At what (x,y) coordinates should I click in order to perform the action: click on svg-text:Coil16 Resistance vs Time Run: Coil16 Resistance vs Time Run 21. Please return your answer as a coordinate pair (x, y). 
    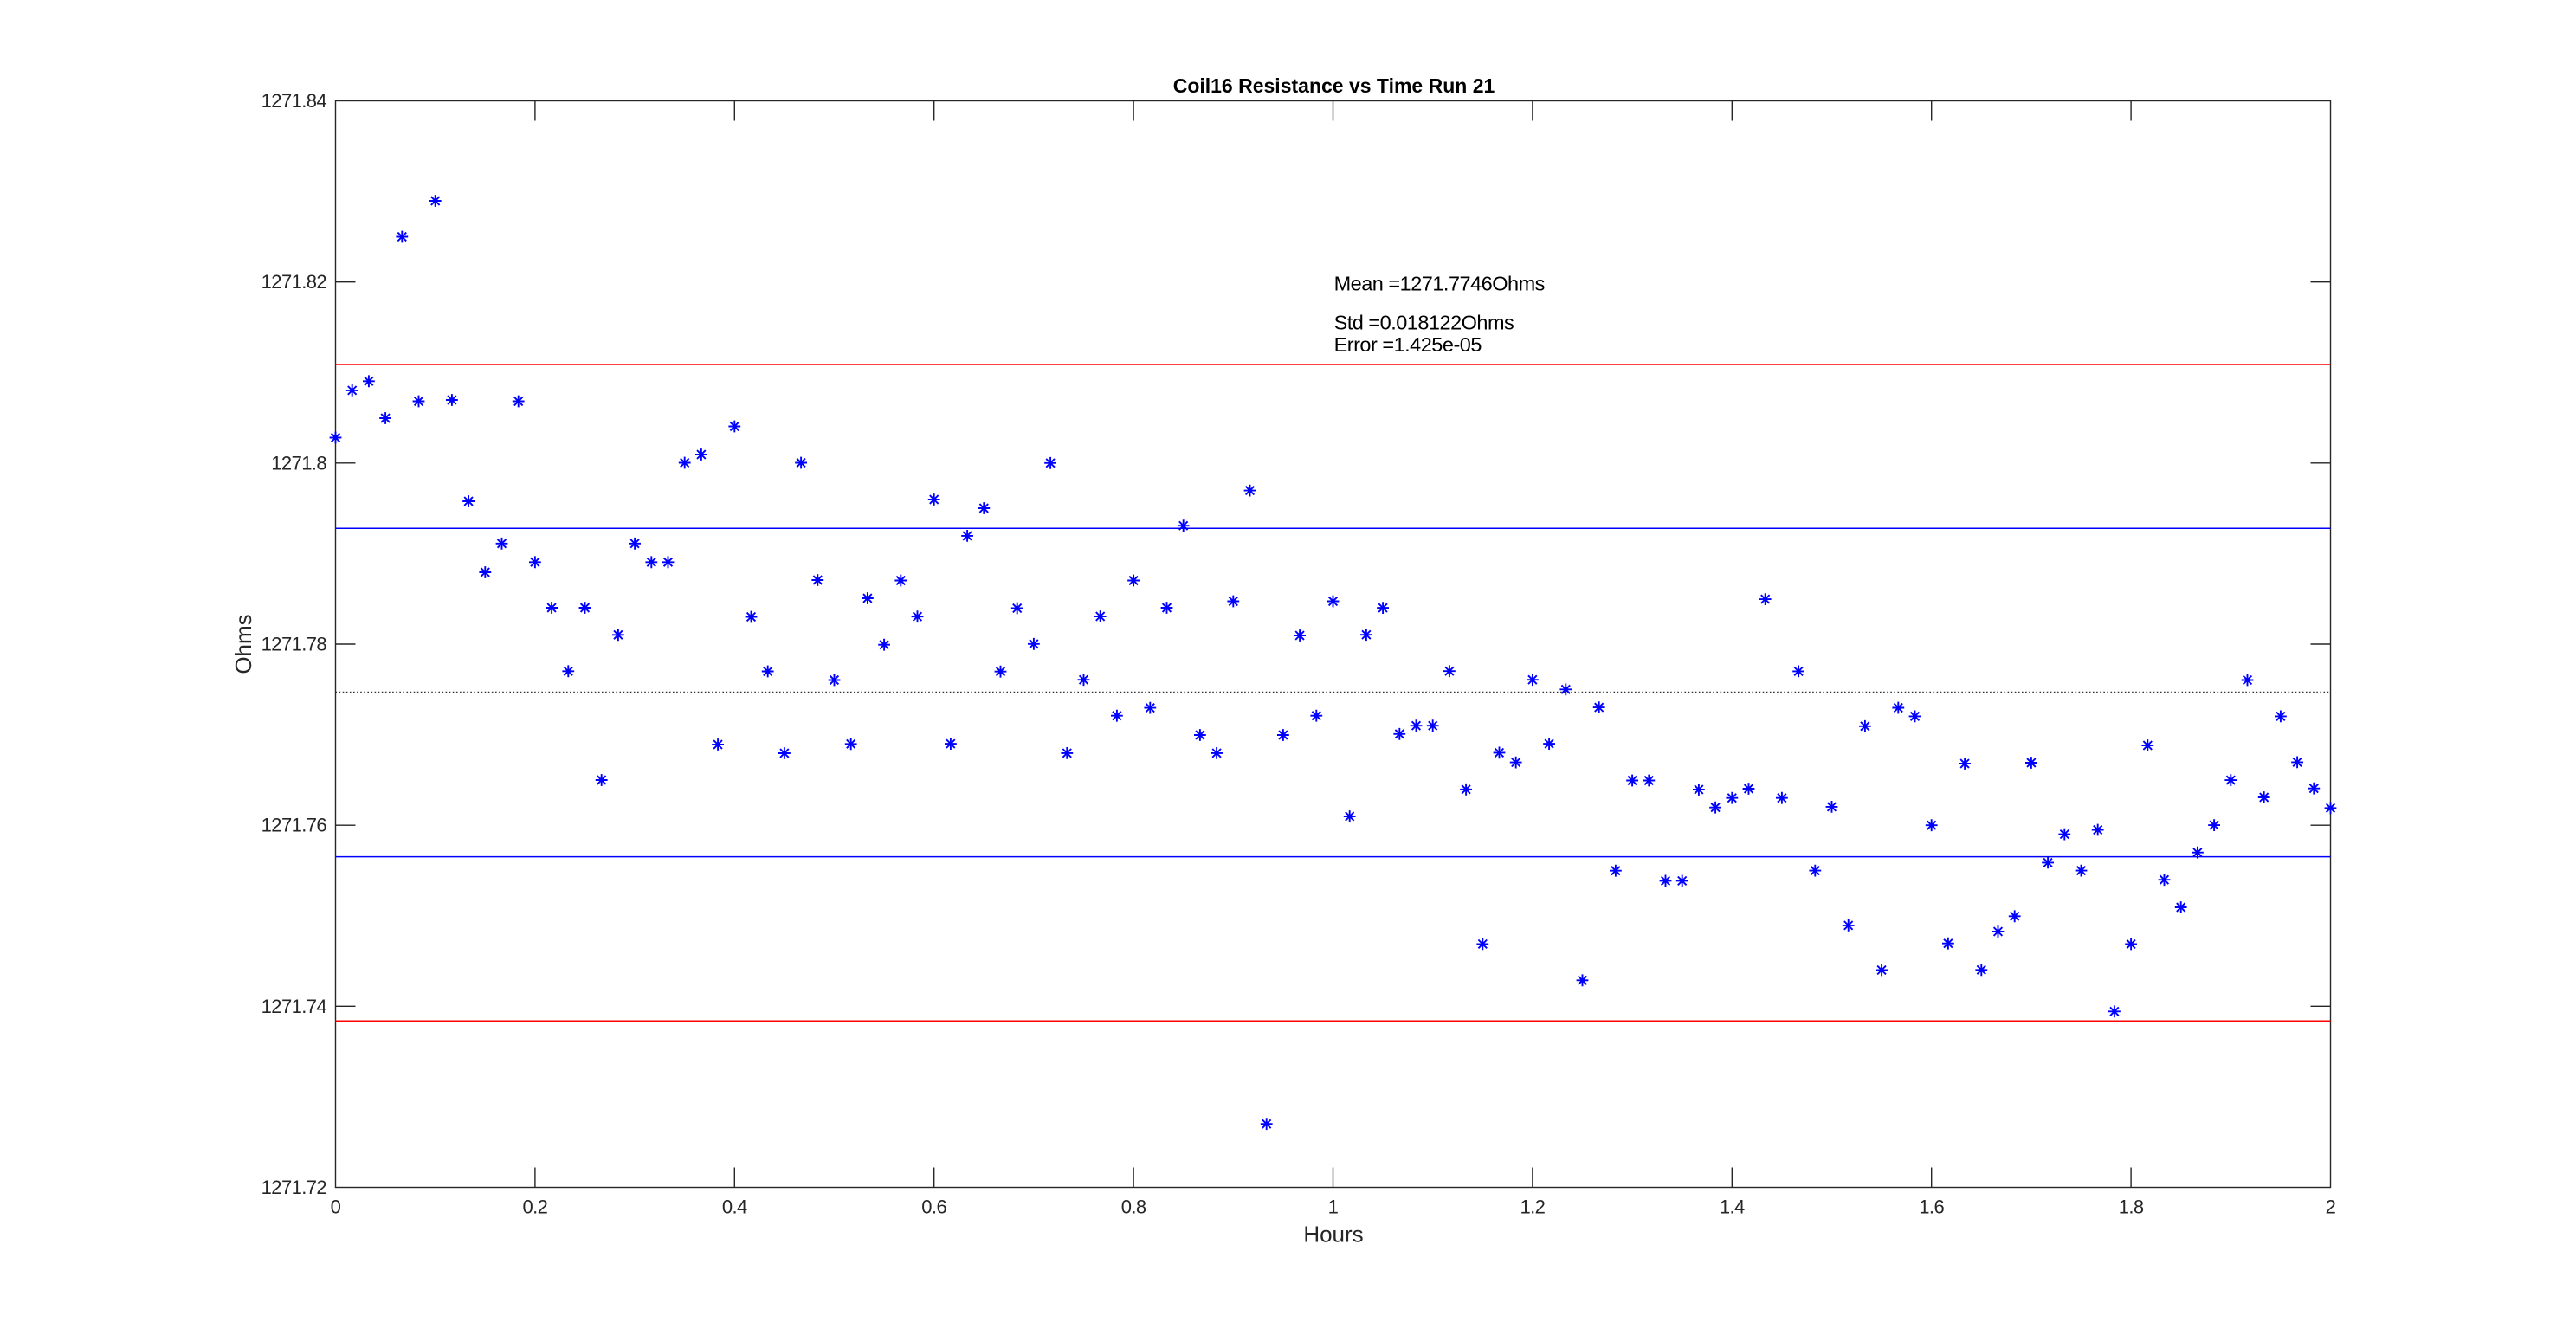
    Looking at the image, I should click on (1334, 85).